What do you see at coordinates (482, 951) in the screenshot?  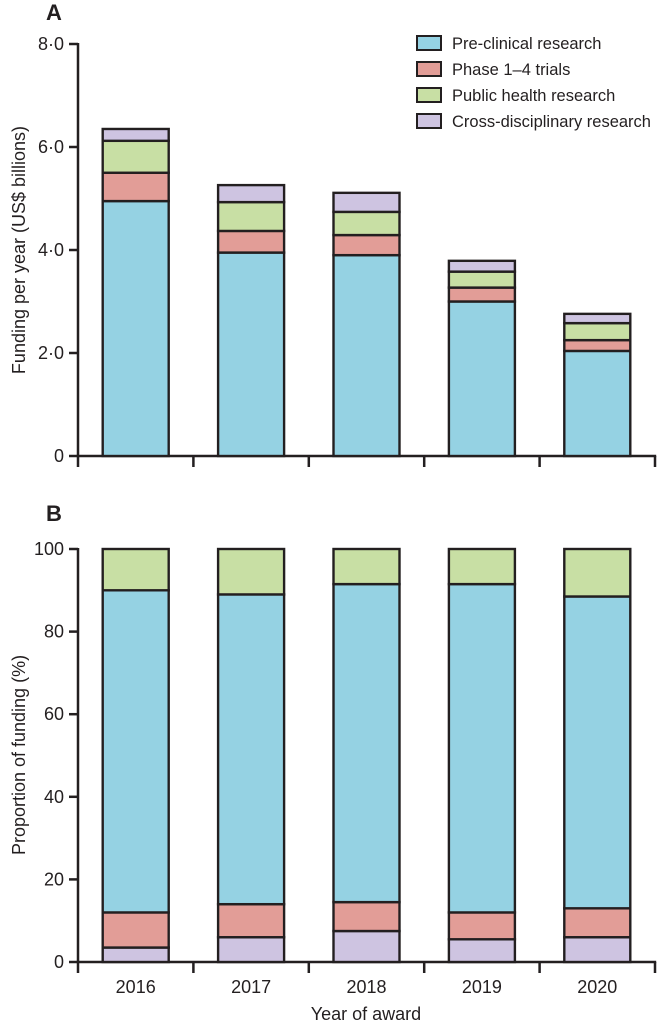 I see `panel-b-bar-2019-cross-disciplinary` at bounding box center [482, 951].